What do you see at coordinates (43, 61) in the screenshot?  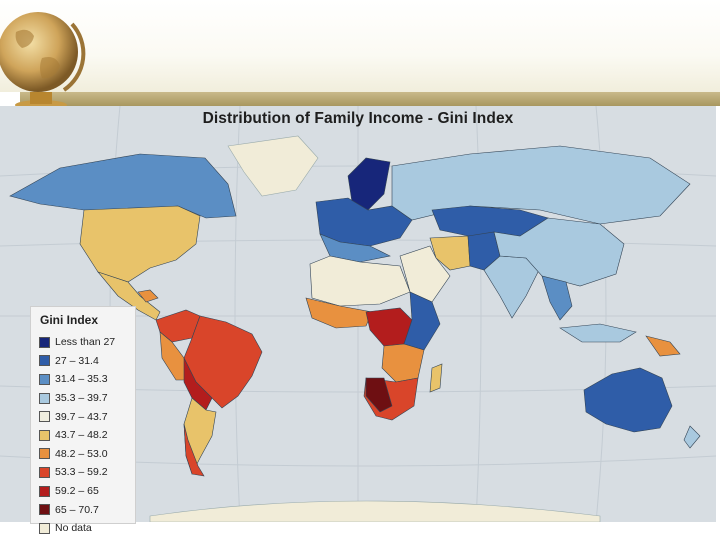 I see `globe-icon` at bounding box center [43, 61].